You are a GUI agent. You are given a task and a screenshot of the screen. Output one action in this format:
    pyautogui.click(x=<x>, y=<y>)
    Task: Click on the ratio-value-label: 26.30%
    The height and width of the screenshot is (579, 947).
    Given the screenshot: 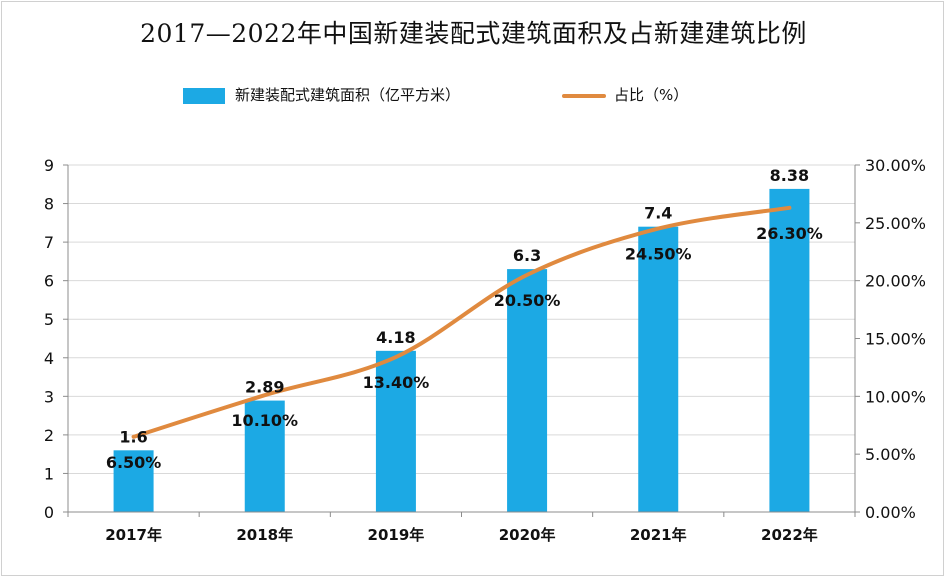 What is the action you would take?
    pyautogui.click(x=789, y=233)
    